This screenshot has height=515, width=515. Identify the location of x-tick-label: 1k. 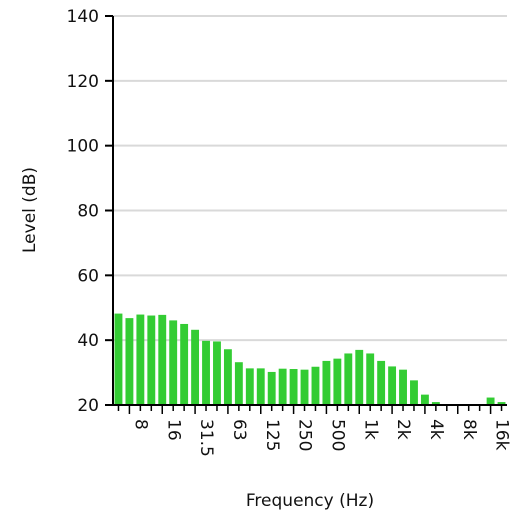
(370, 429).